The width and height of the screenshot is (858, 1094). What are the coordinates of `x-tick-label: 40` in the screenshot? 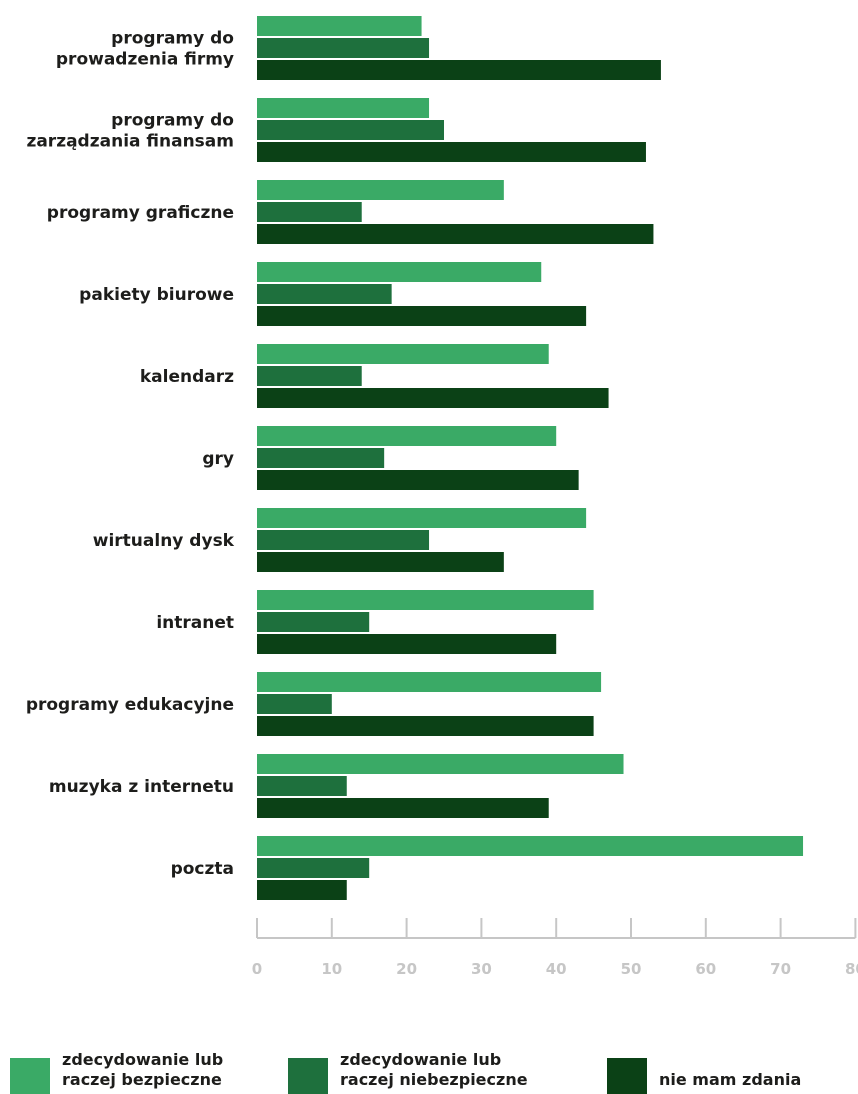 It's located at (556, 969).